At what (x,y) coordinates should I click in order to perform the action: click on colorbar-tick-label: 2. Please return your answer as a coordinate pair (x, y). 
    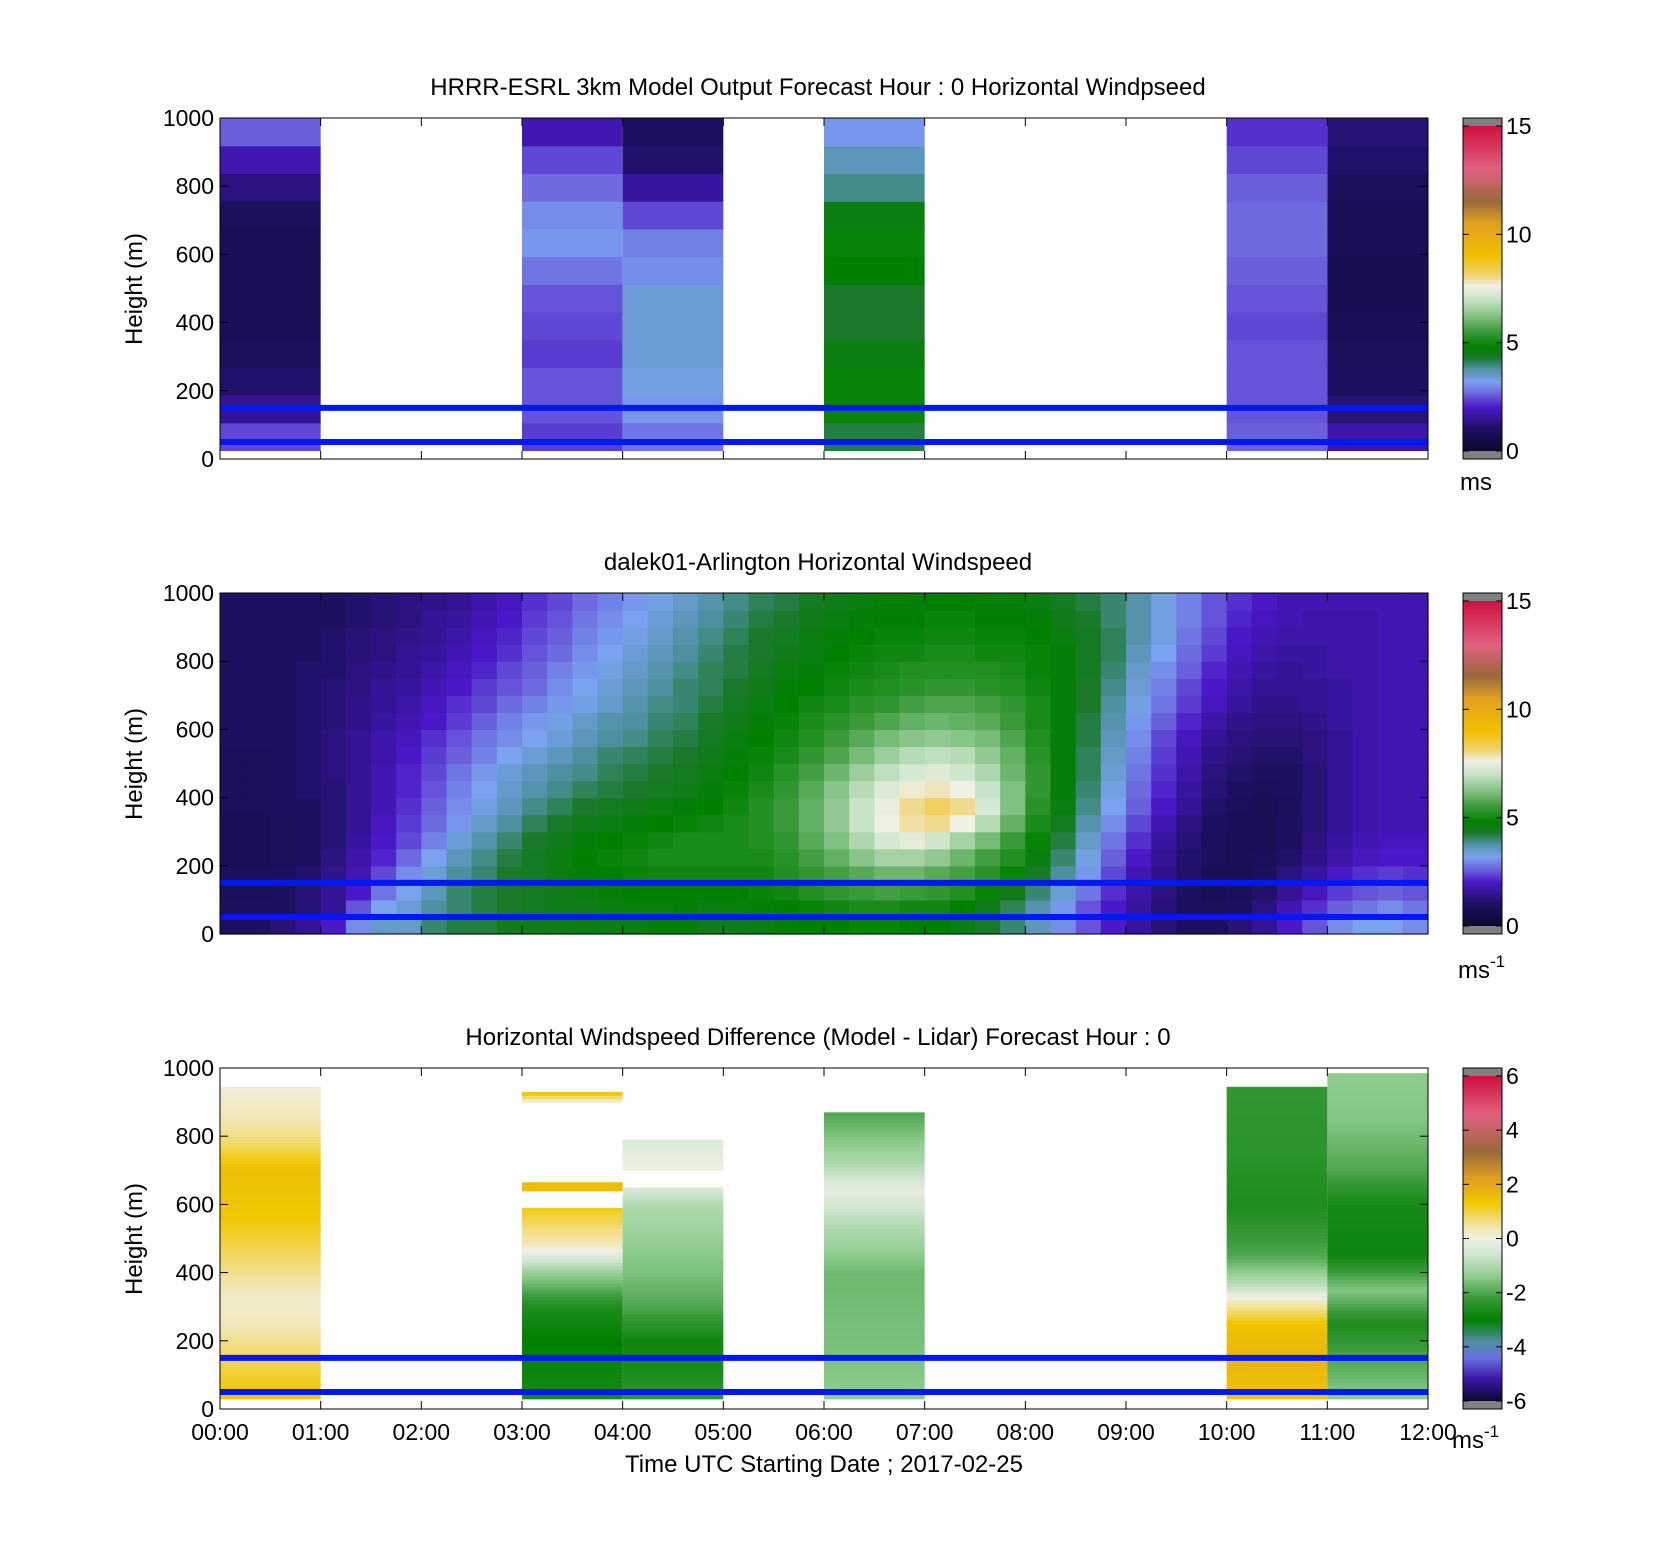
    Looking at the image, I should click on (1512, 1184).